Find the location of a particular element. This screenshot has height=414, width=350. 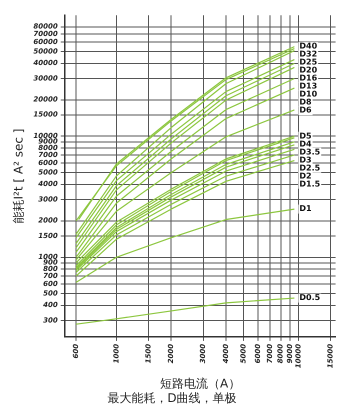

series-label: D10 is located at coordinates (308, 94).